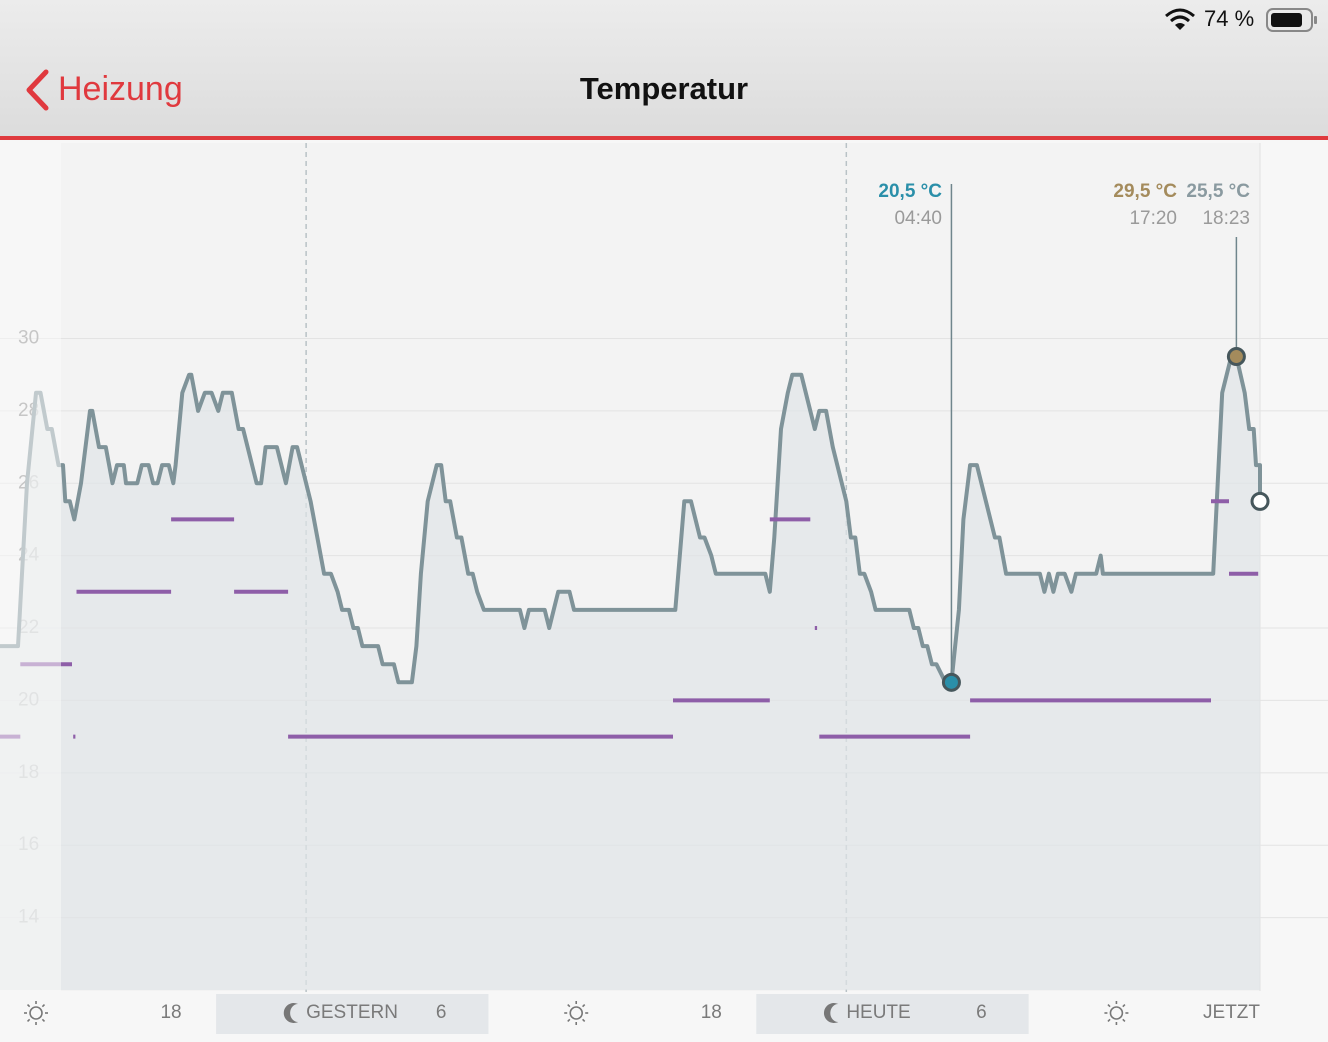  What do you see at coordinates (910, 191) in the screenshot?
I see `annotation-value: 20,5 °C` at bounding box center [910, 191].